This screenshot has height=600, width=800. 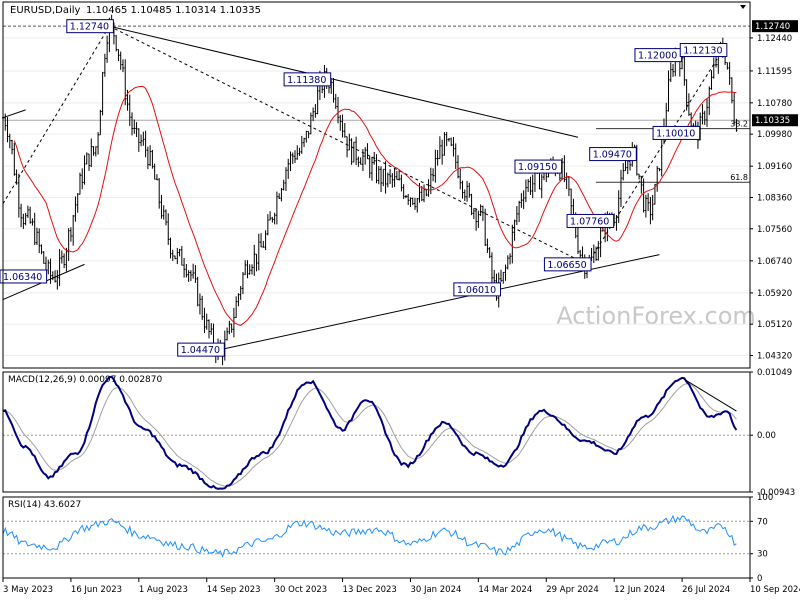 I want to click on current-price-label: 1.10335, so click(x=772, y=121).